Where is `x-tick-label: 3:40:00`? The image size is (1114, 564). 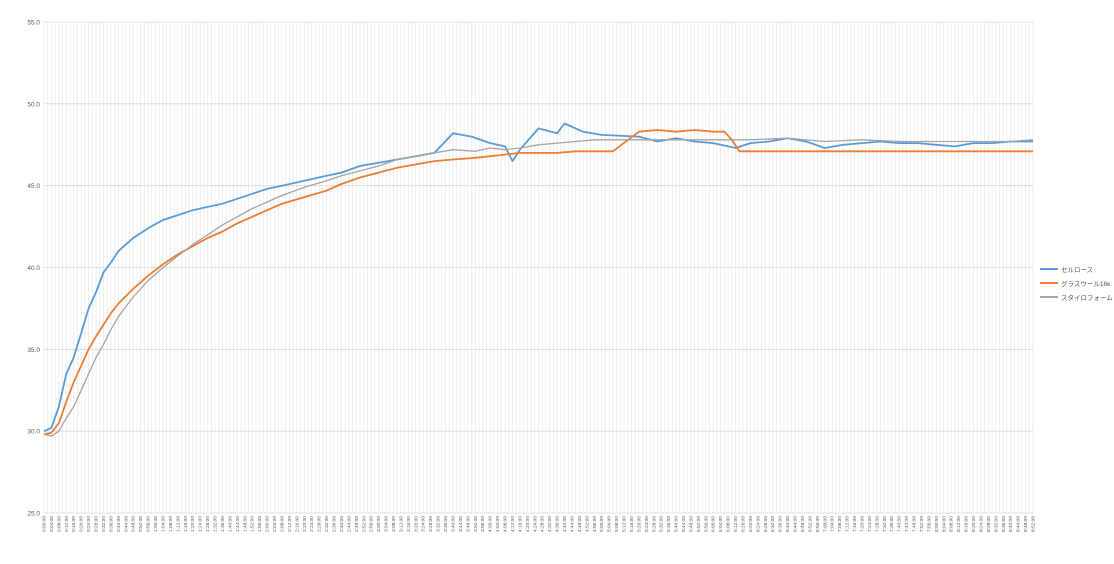 x-tick-label: 3:40:00 is located at coordinates (453, 524).